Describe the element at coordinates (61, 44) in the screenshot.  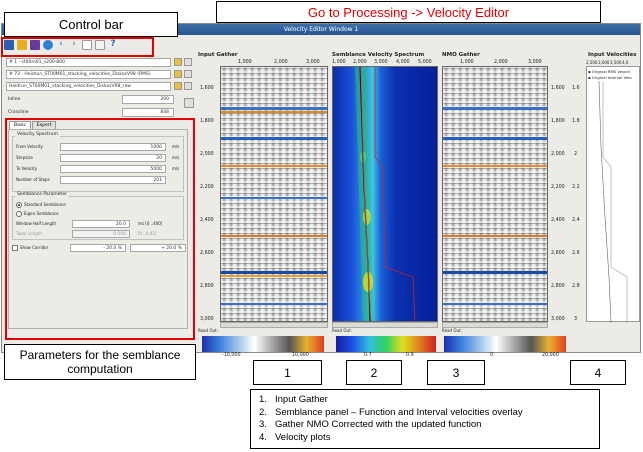
I see `back-arrow-icon: ‹` at that location.